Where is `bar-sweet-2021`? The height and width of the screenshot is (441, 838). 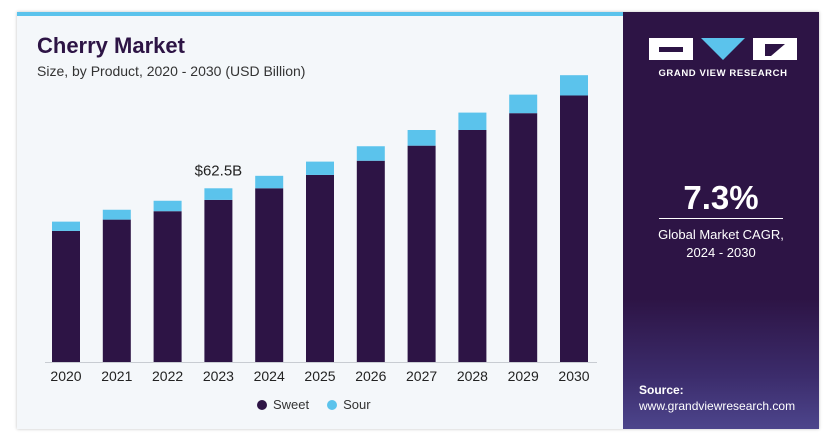
bar-sweet-2021 is located at coordinates (116, 290).